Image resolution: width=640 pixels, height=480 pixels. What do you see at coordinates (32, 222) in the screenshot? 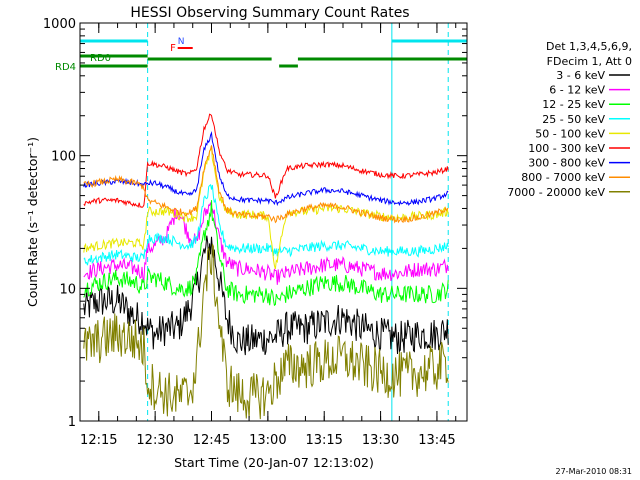
I see `y-axis-label: Count Rate (s⁻¹ detector⁻¹)` at bounding box center [32, 222].